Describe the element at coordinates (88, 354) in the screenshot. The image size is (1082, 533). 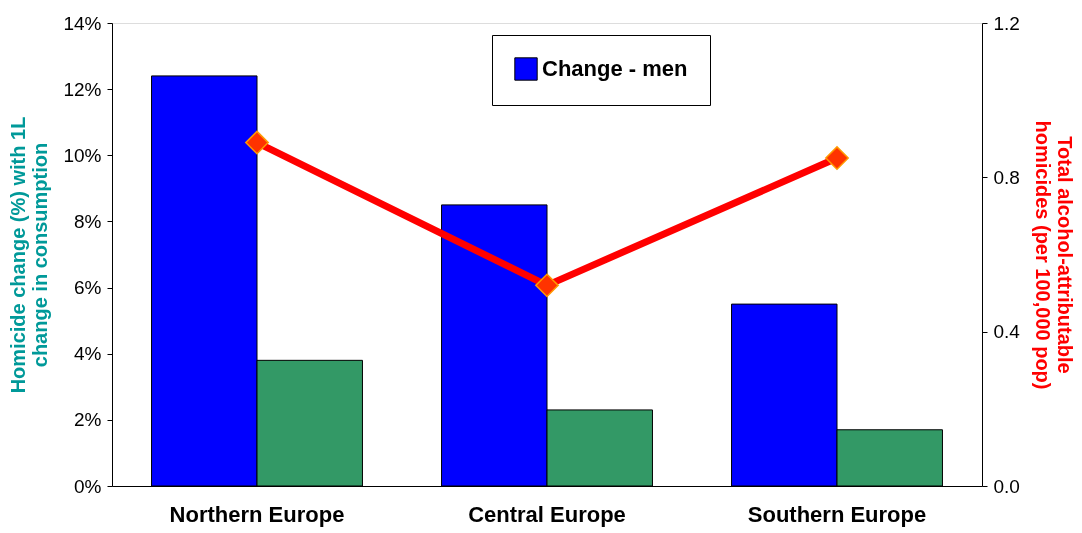
I see `y-tick-label: 4%` at that location.